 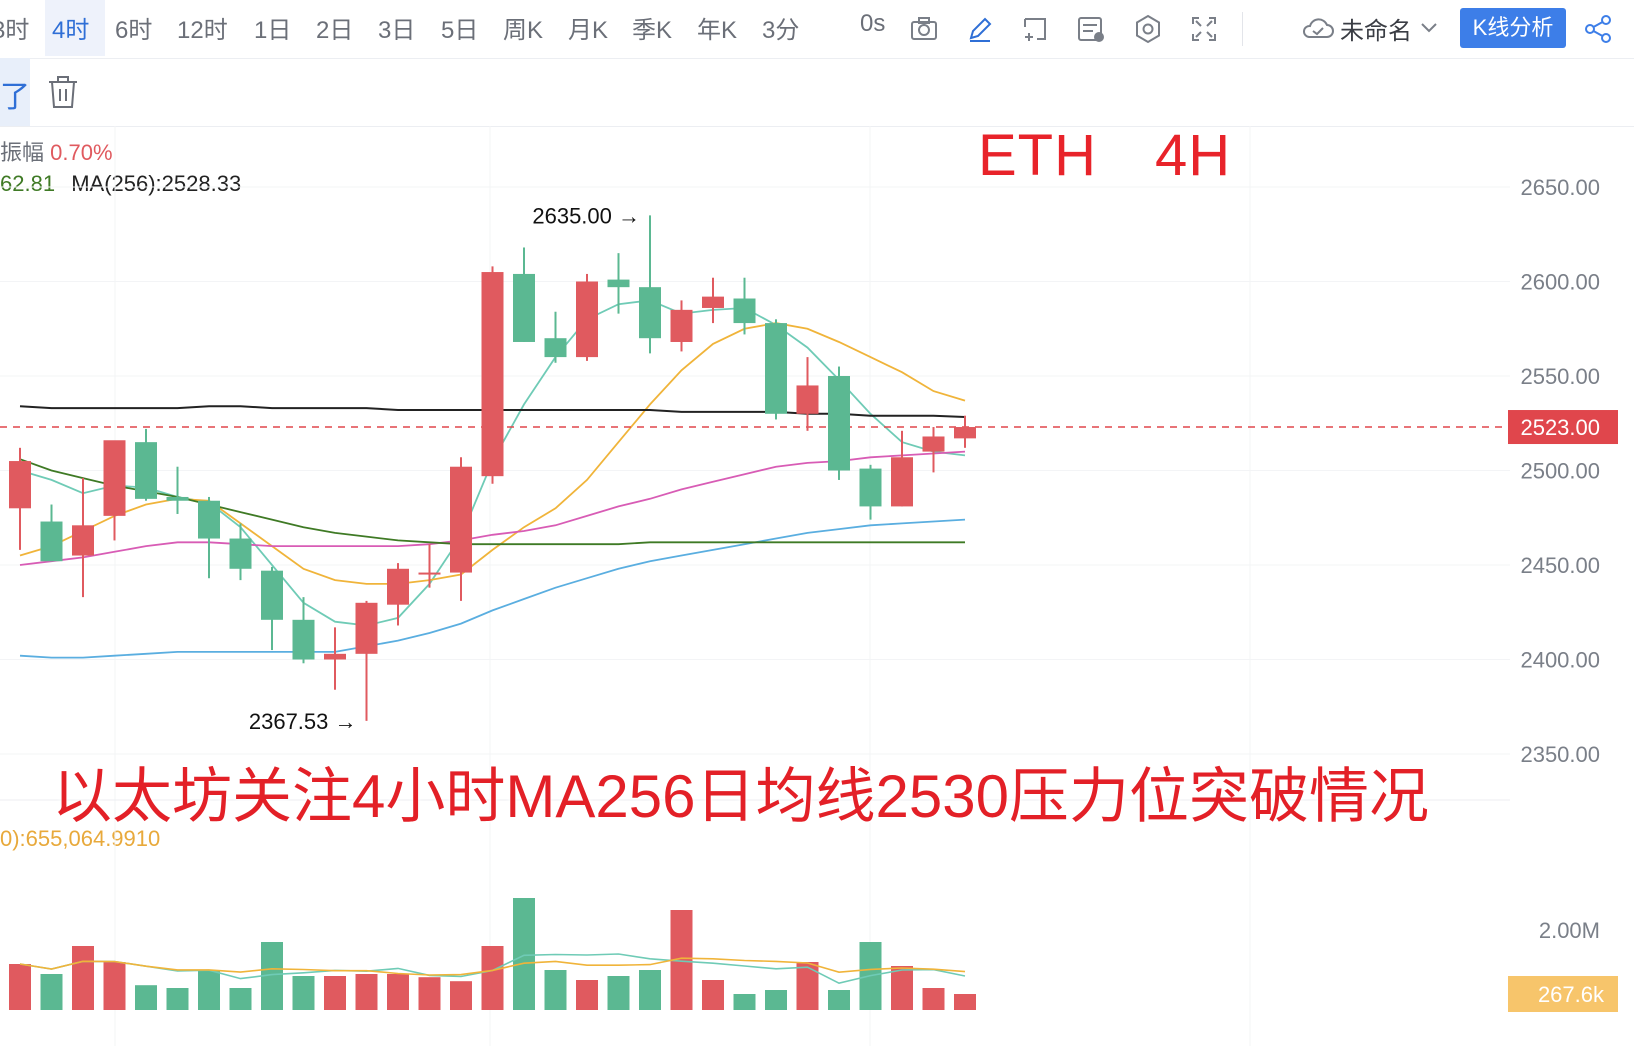 What do you see at coordinates (1376, 31) in the screenshot?
I see `layout-name: 未命名` at bounding box center [1376, 31].